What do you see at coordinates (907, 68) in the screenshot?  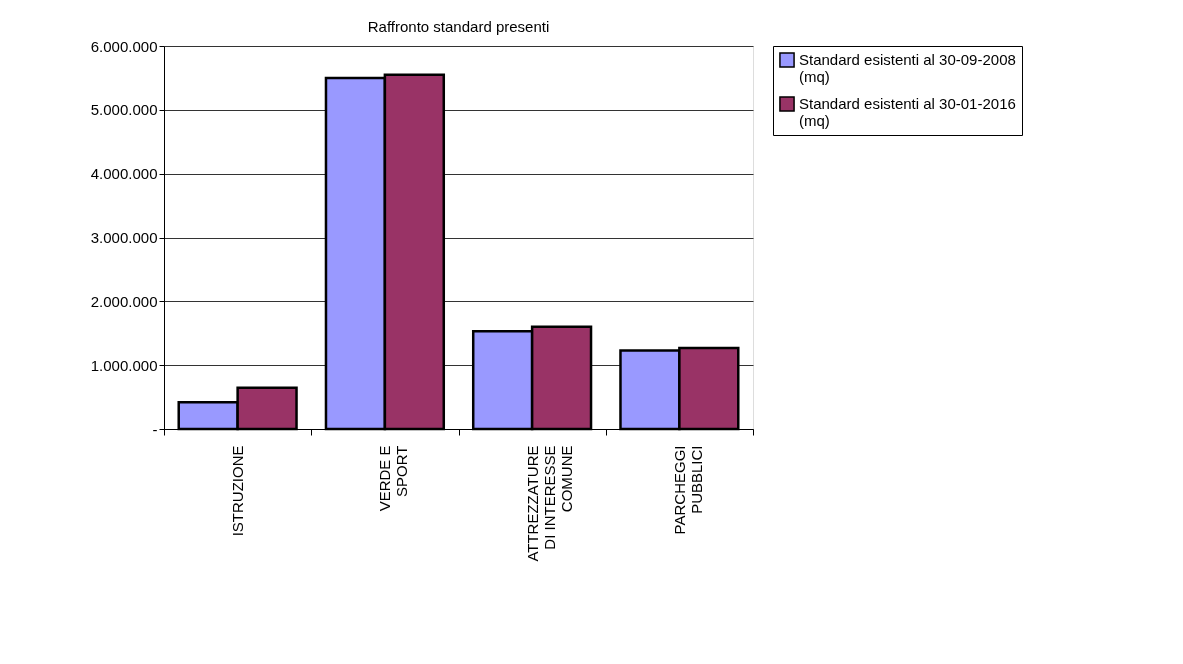 I see `legend-label: Standard esistenti al 30-09-2008 (mq)` at bounding box center [907, 68].